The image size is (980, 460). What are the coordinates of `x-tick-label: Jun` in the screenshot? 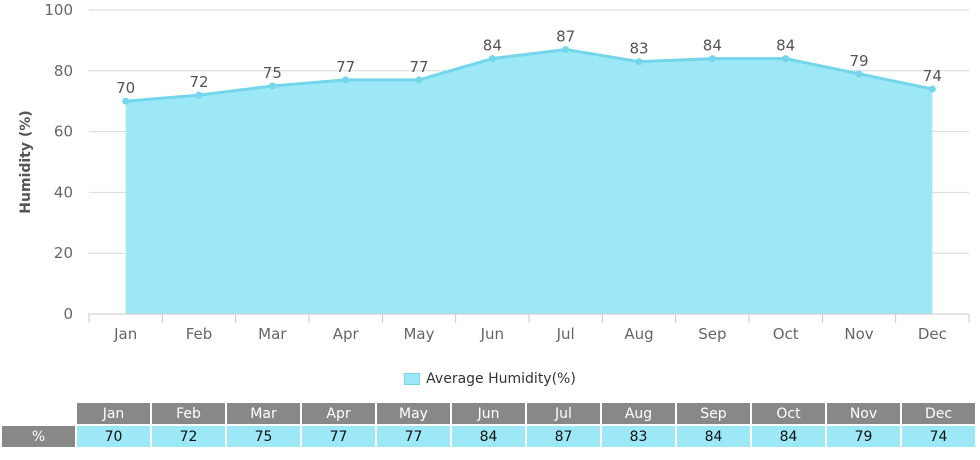 It's located at (492, 334).